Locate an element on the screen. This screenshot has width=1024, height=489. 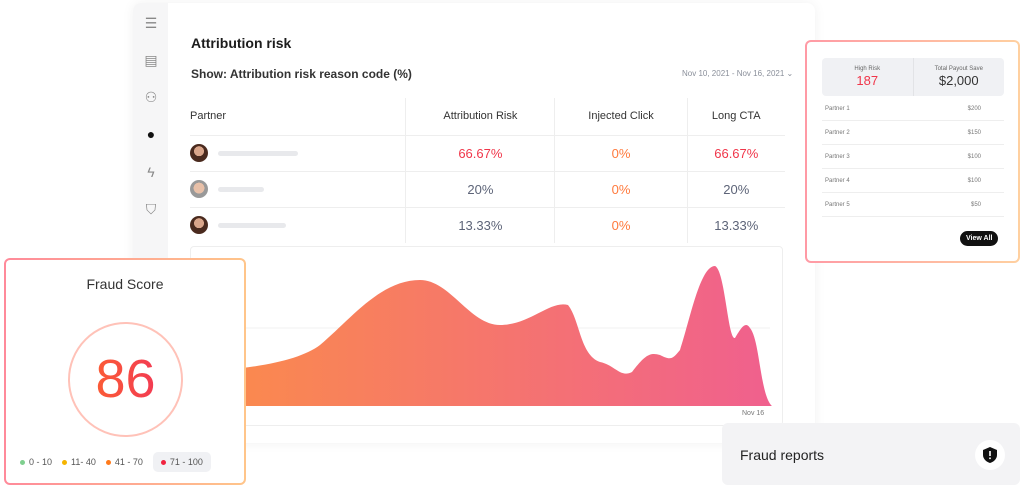
payout-value: $2,000 is located at coordinates (958, 80).